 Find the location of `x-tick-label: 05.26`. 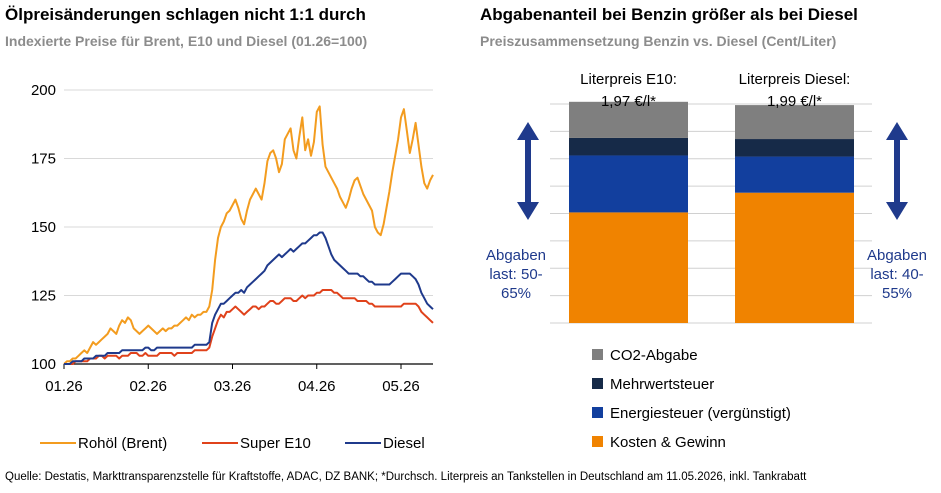

x-tick-label: 05.26 is located at coordinates (401, 386).